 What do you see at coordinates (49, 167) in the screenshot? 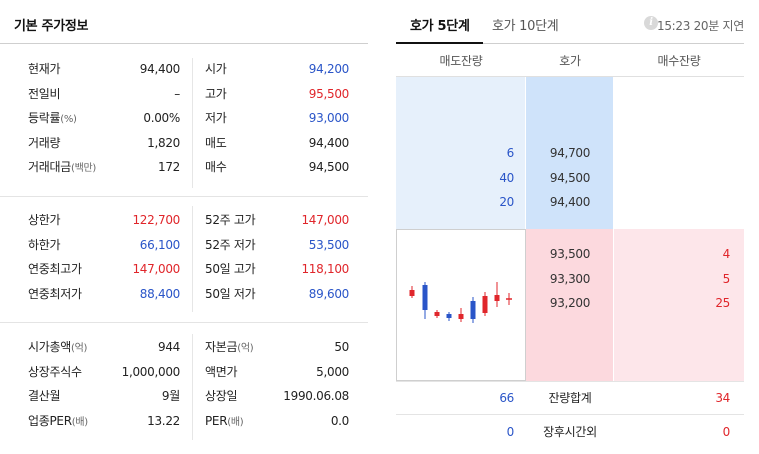
I see `label-text: 거래대금` at bounding box center [49, 167].